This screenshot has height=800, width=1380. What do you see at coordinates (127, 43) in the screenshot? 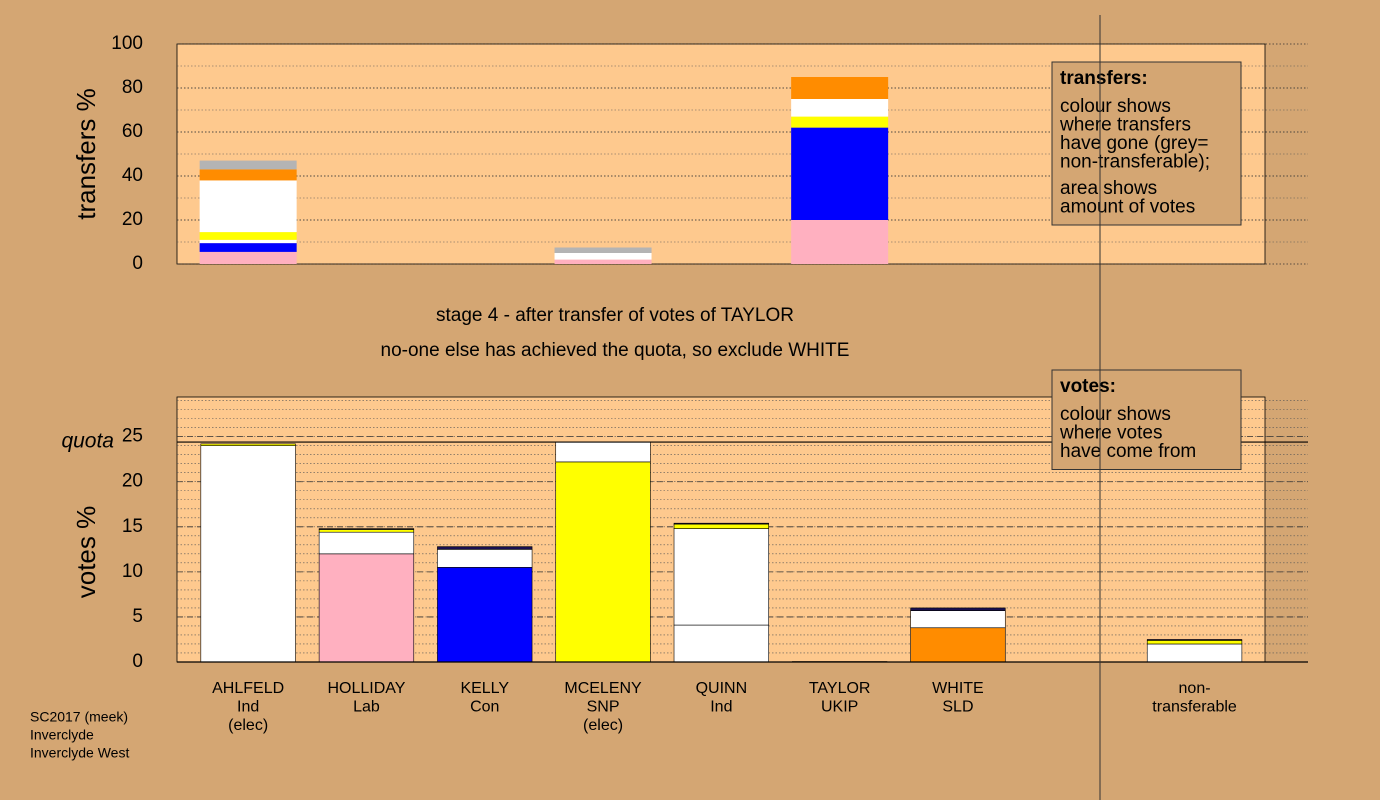
I see `y-tick-label: 100` at bounding box center [127, 43].